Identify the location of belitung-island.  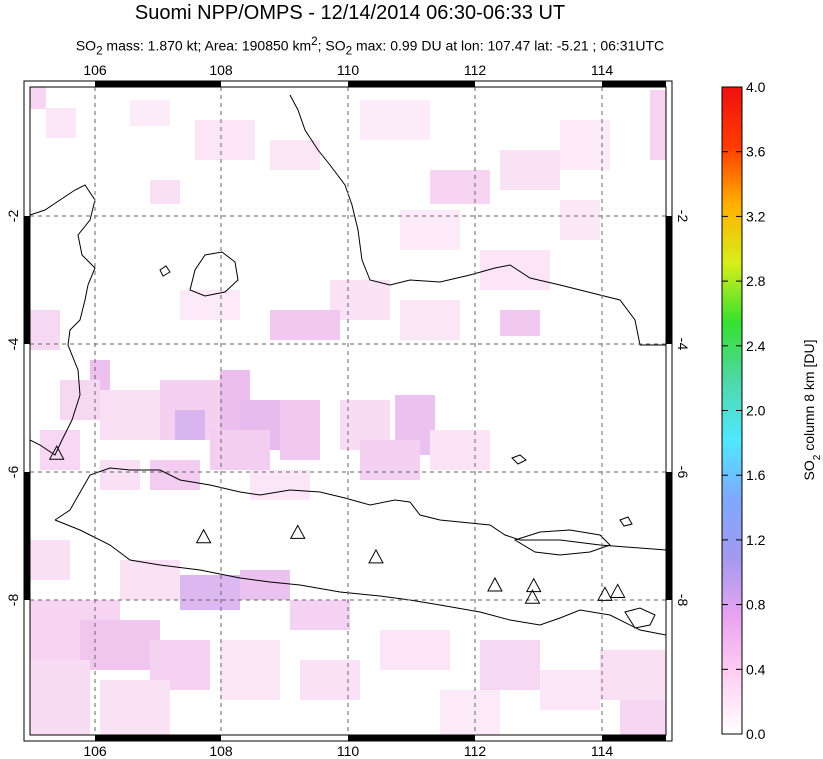
(165, 271).